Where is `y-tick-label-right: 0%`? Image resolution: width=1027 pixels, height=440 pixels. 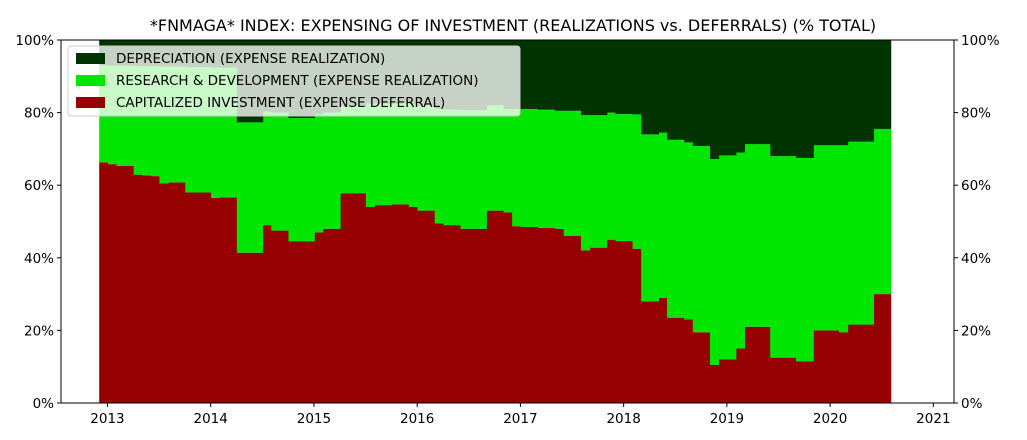 y-tick-label-right: 0% is located at coordinates (972, 404).